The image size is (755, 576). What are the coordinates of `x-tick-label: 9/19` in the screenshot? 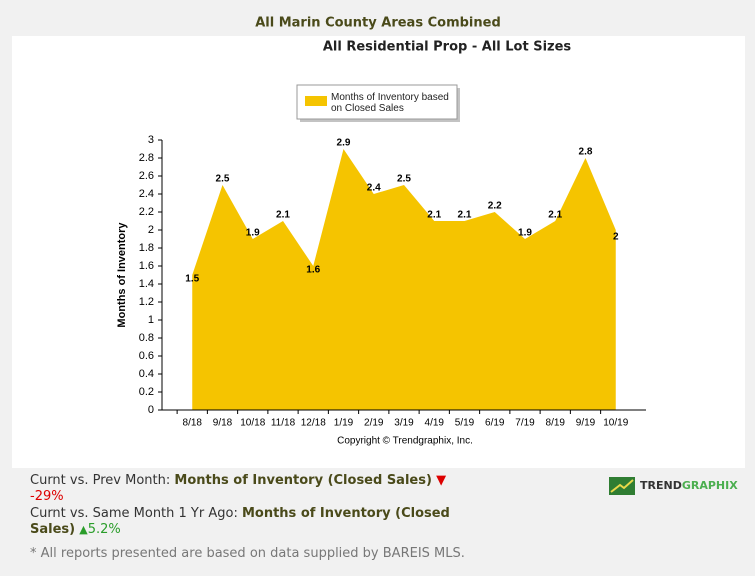 It's located at (586, 423).